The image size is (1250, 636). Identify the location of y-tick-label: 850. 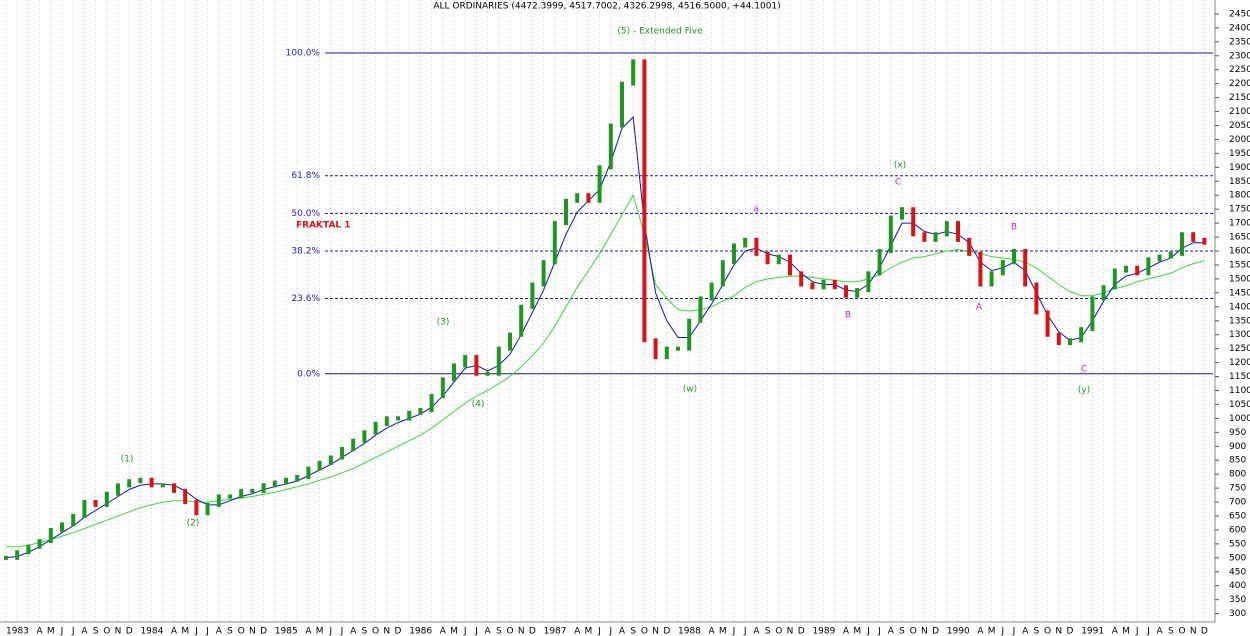
(1237, 461).